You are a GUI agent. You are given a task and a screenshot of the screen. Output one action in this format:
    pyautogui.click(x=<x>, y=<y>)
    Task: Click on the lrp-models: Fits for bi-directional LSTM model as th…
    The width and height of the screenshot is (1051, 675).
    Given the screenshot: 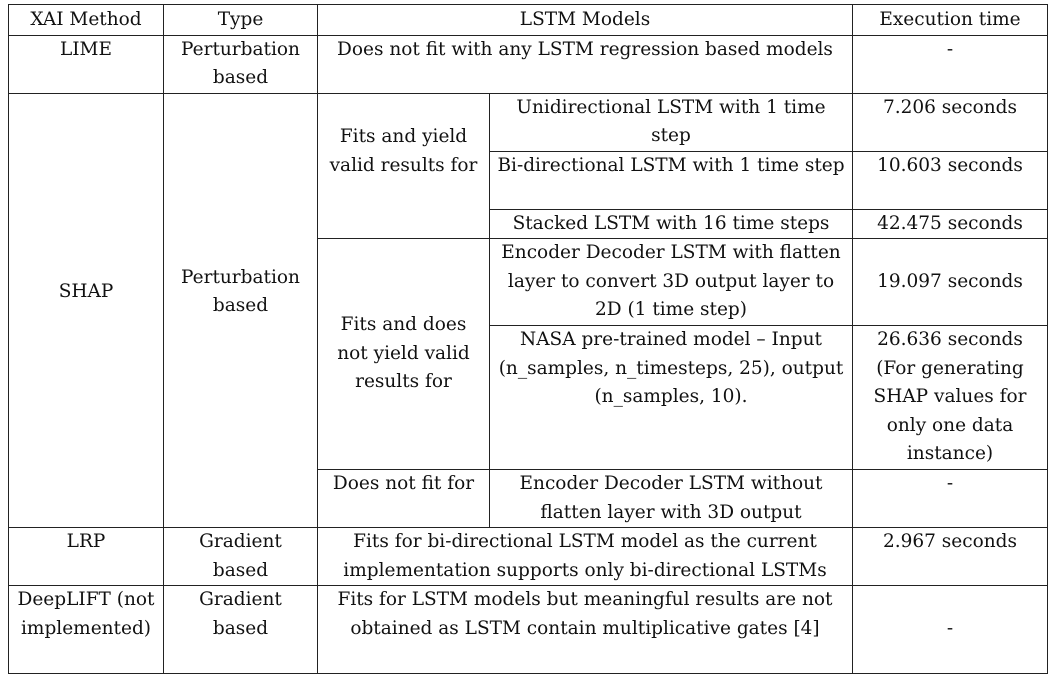 What is the action you would take?
    pyautogui.click(x=585, y=556)
    